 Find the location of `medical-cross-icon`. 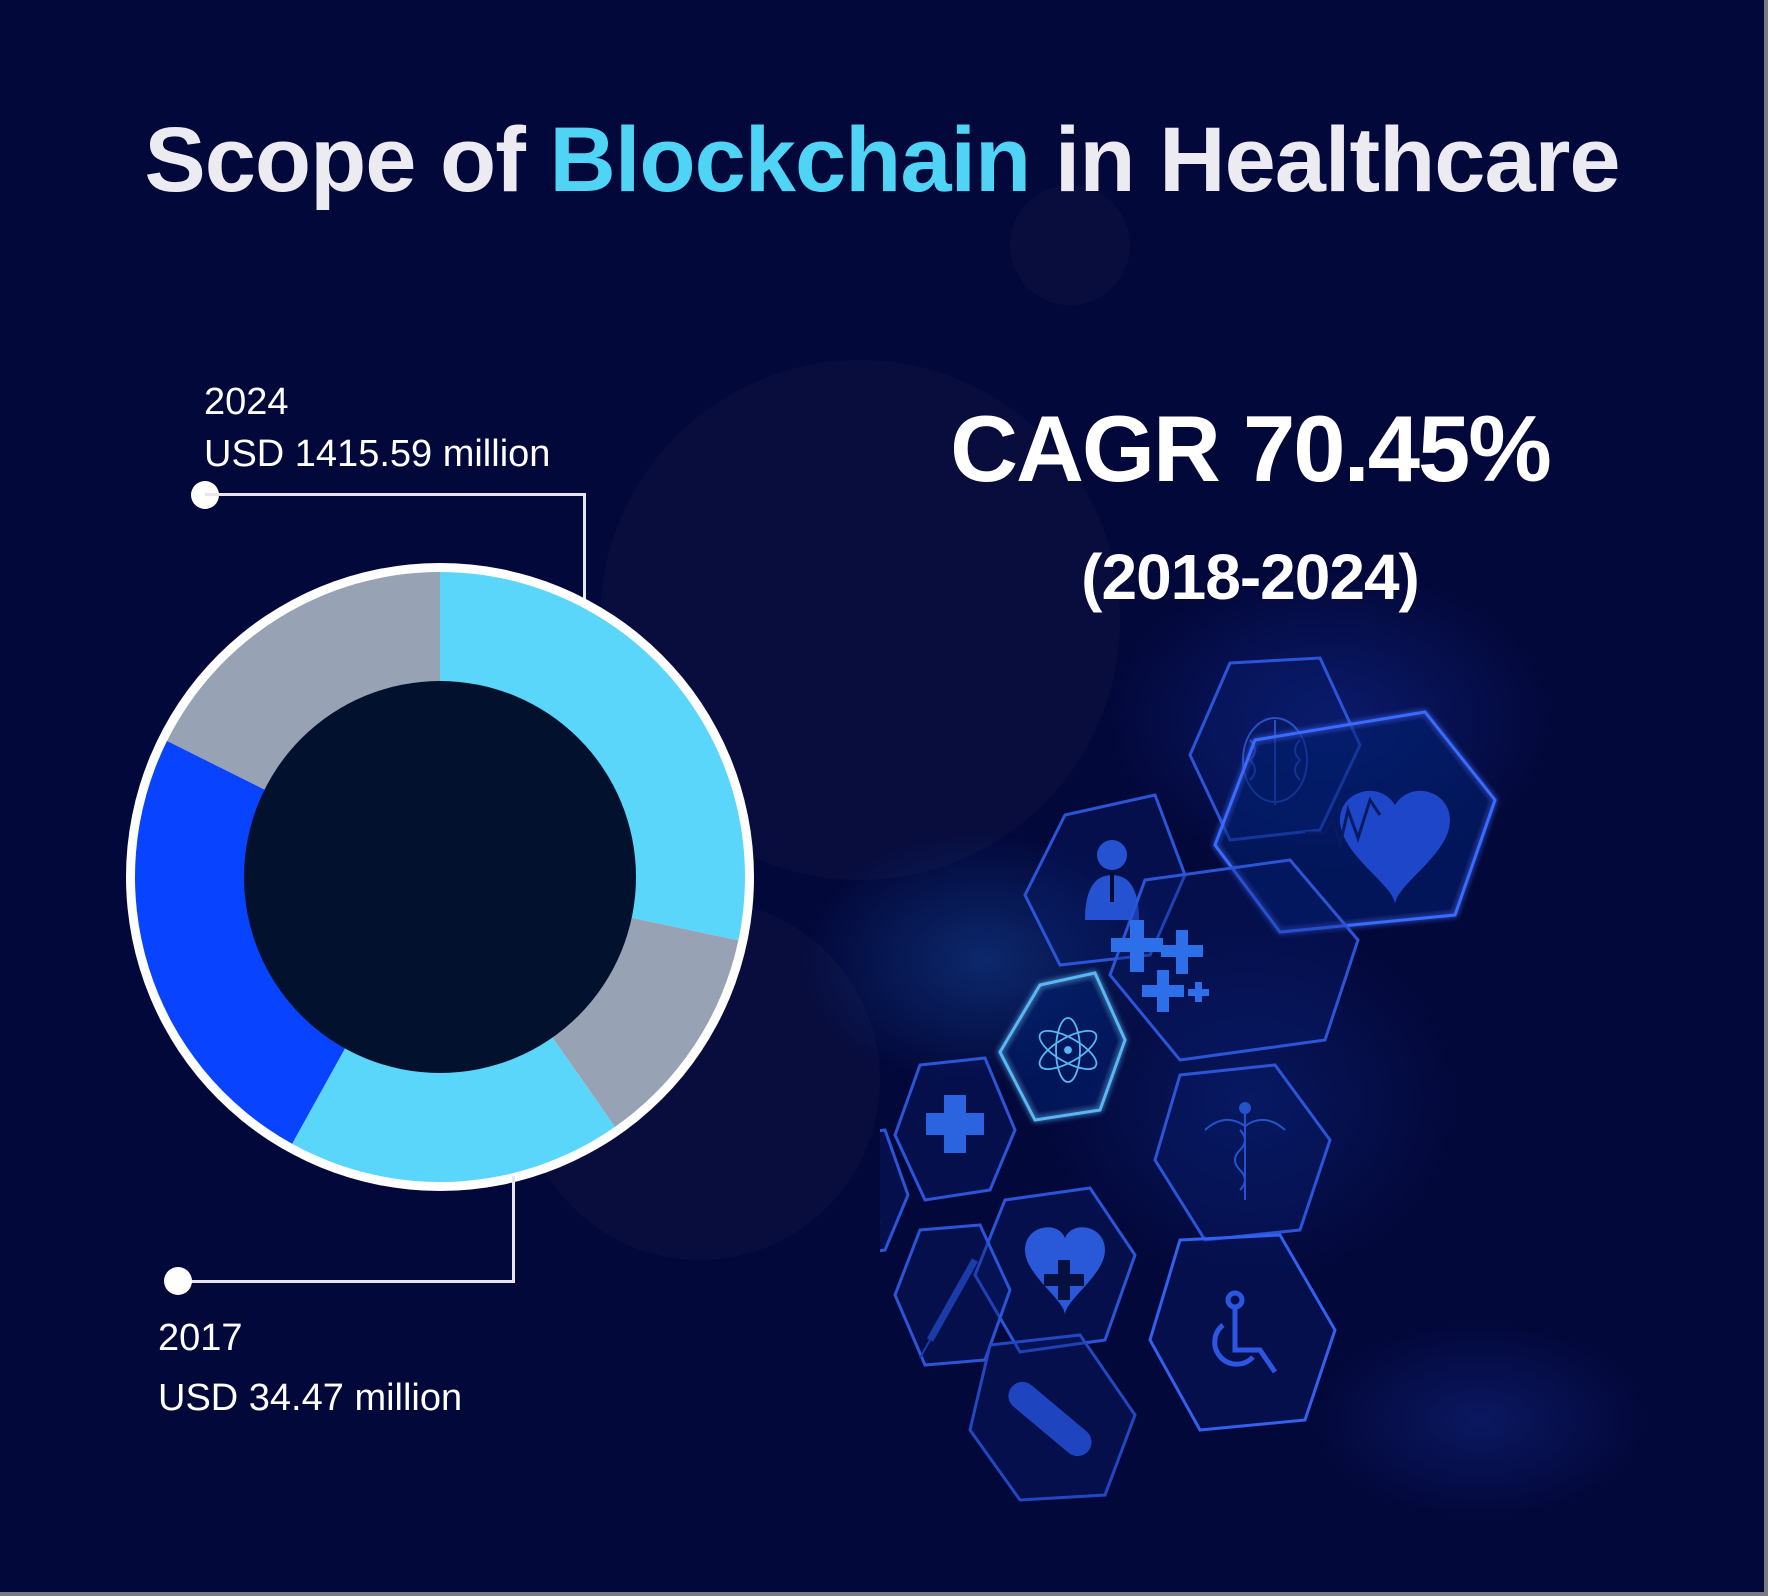

medical-cross-icon is located at coordinates (955, 1129).